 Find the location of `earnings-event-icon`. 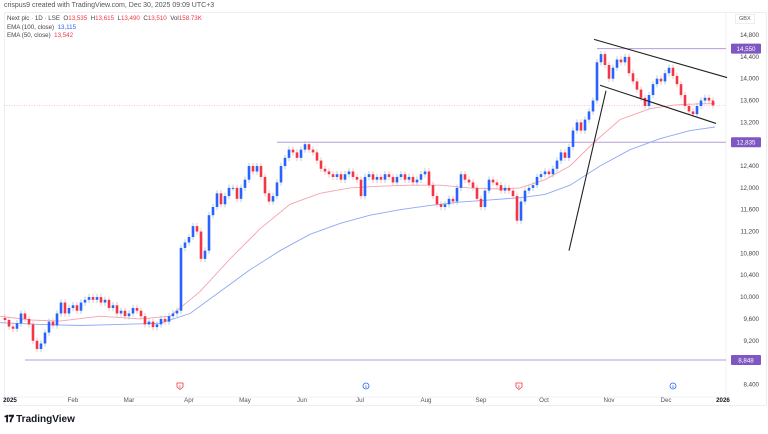

earnings-event-icon is located at coordinates (180, 386).